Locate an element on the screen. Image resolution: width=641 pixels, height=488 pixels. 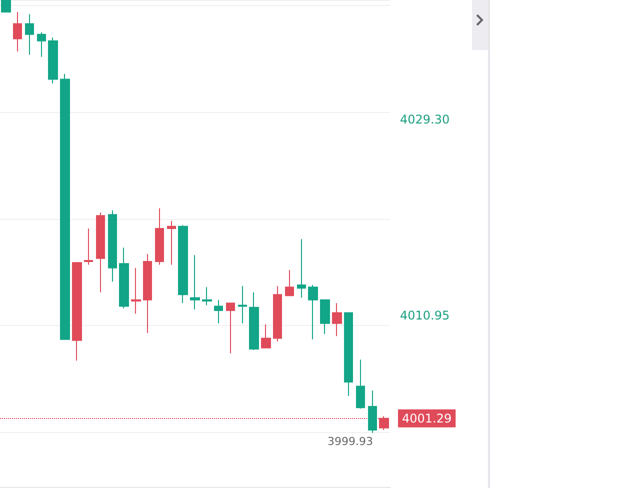
ref-line-label: 4001.29 is located at coordinates (427, 418).